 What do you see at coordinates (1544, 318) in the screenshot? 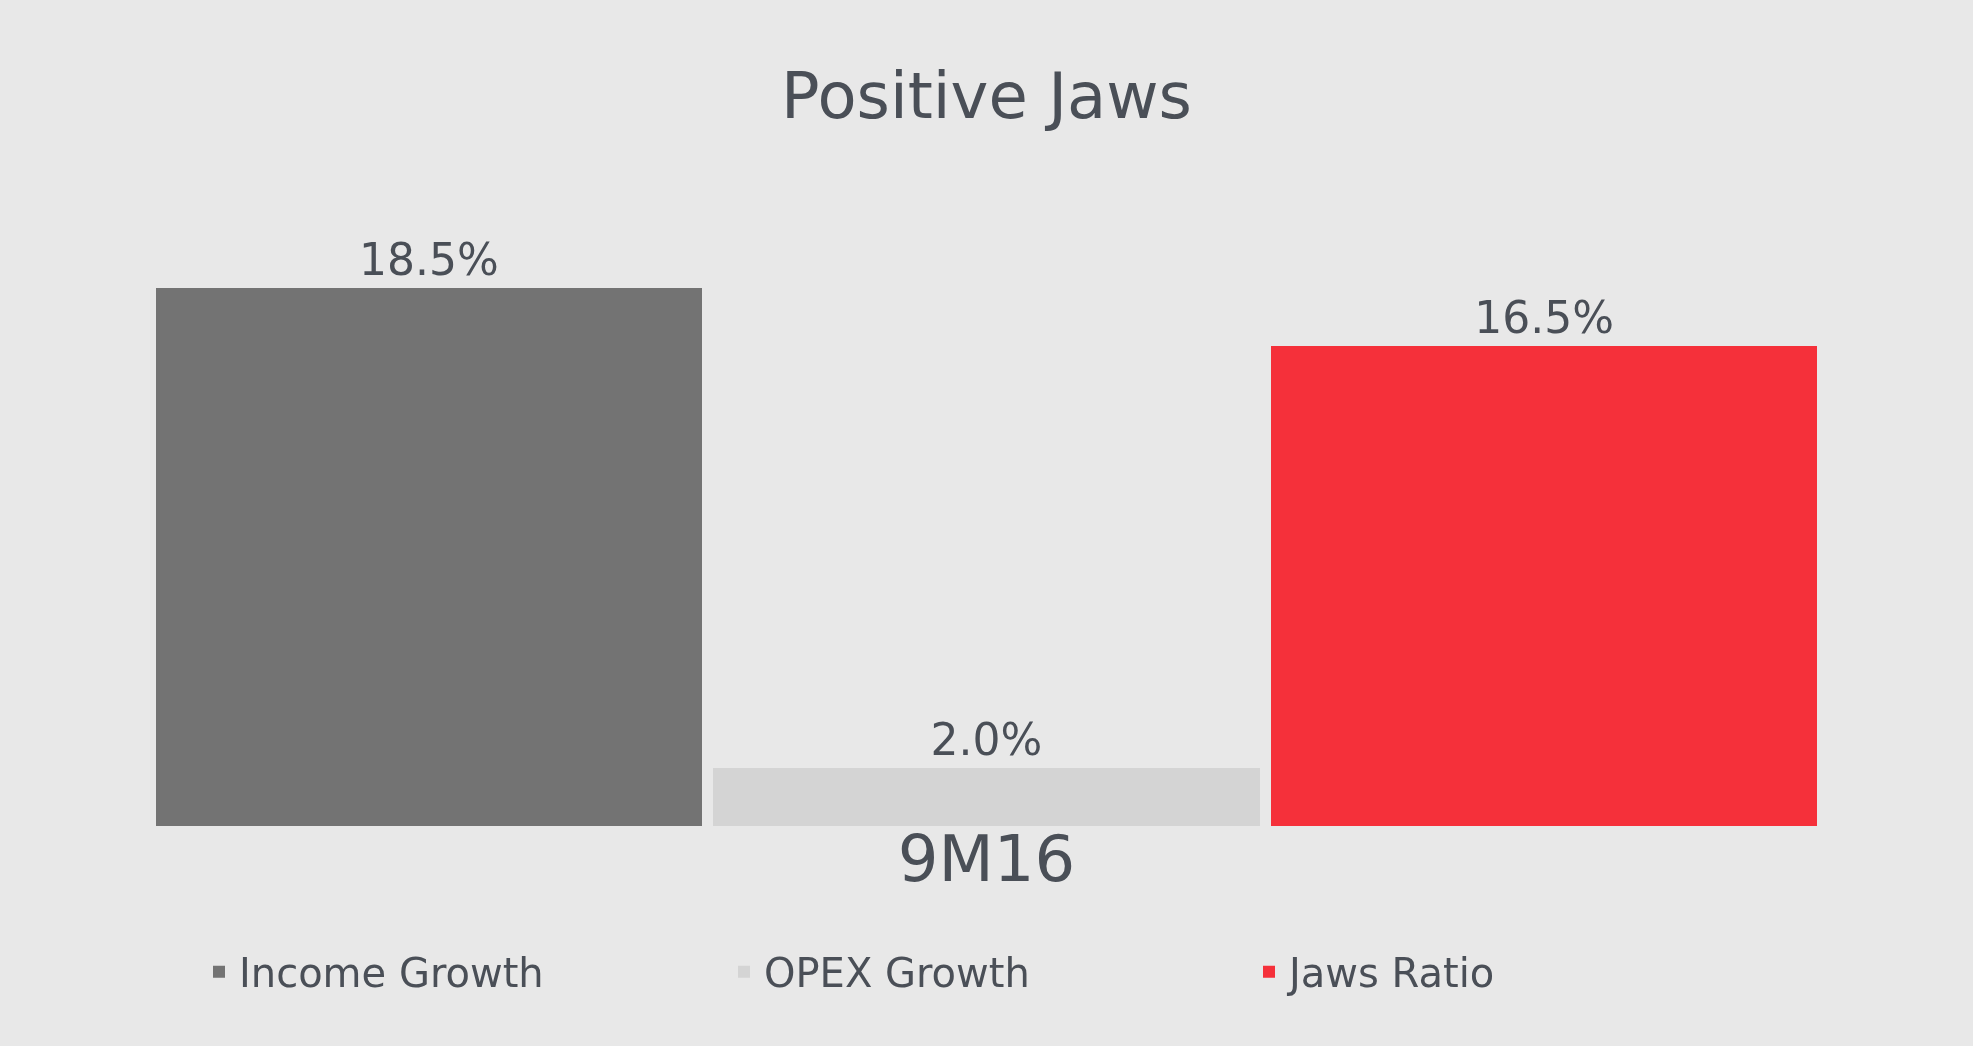
I see `data-label: 16.5%` at bounding box center [1544, 318].